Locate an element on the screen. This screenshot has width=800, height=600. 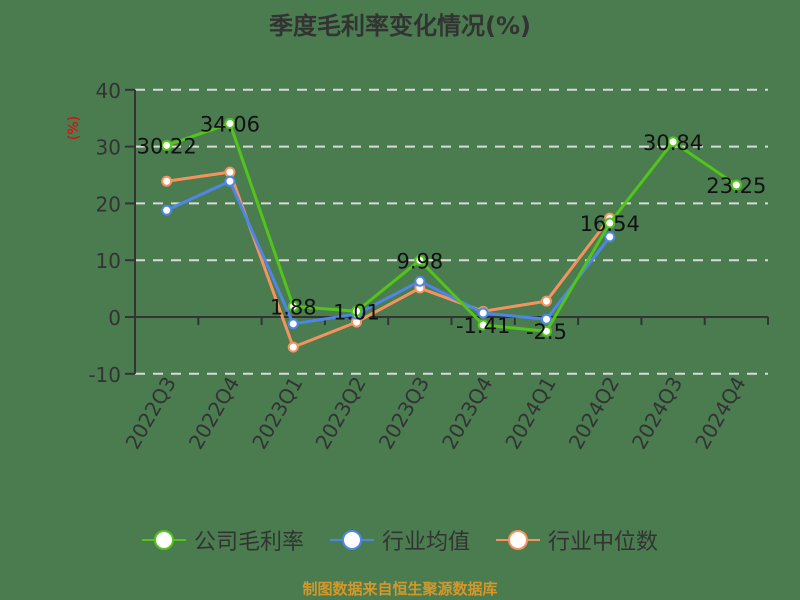
y-axis-unit: (%) is located at coordinates (74, 128).